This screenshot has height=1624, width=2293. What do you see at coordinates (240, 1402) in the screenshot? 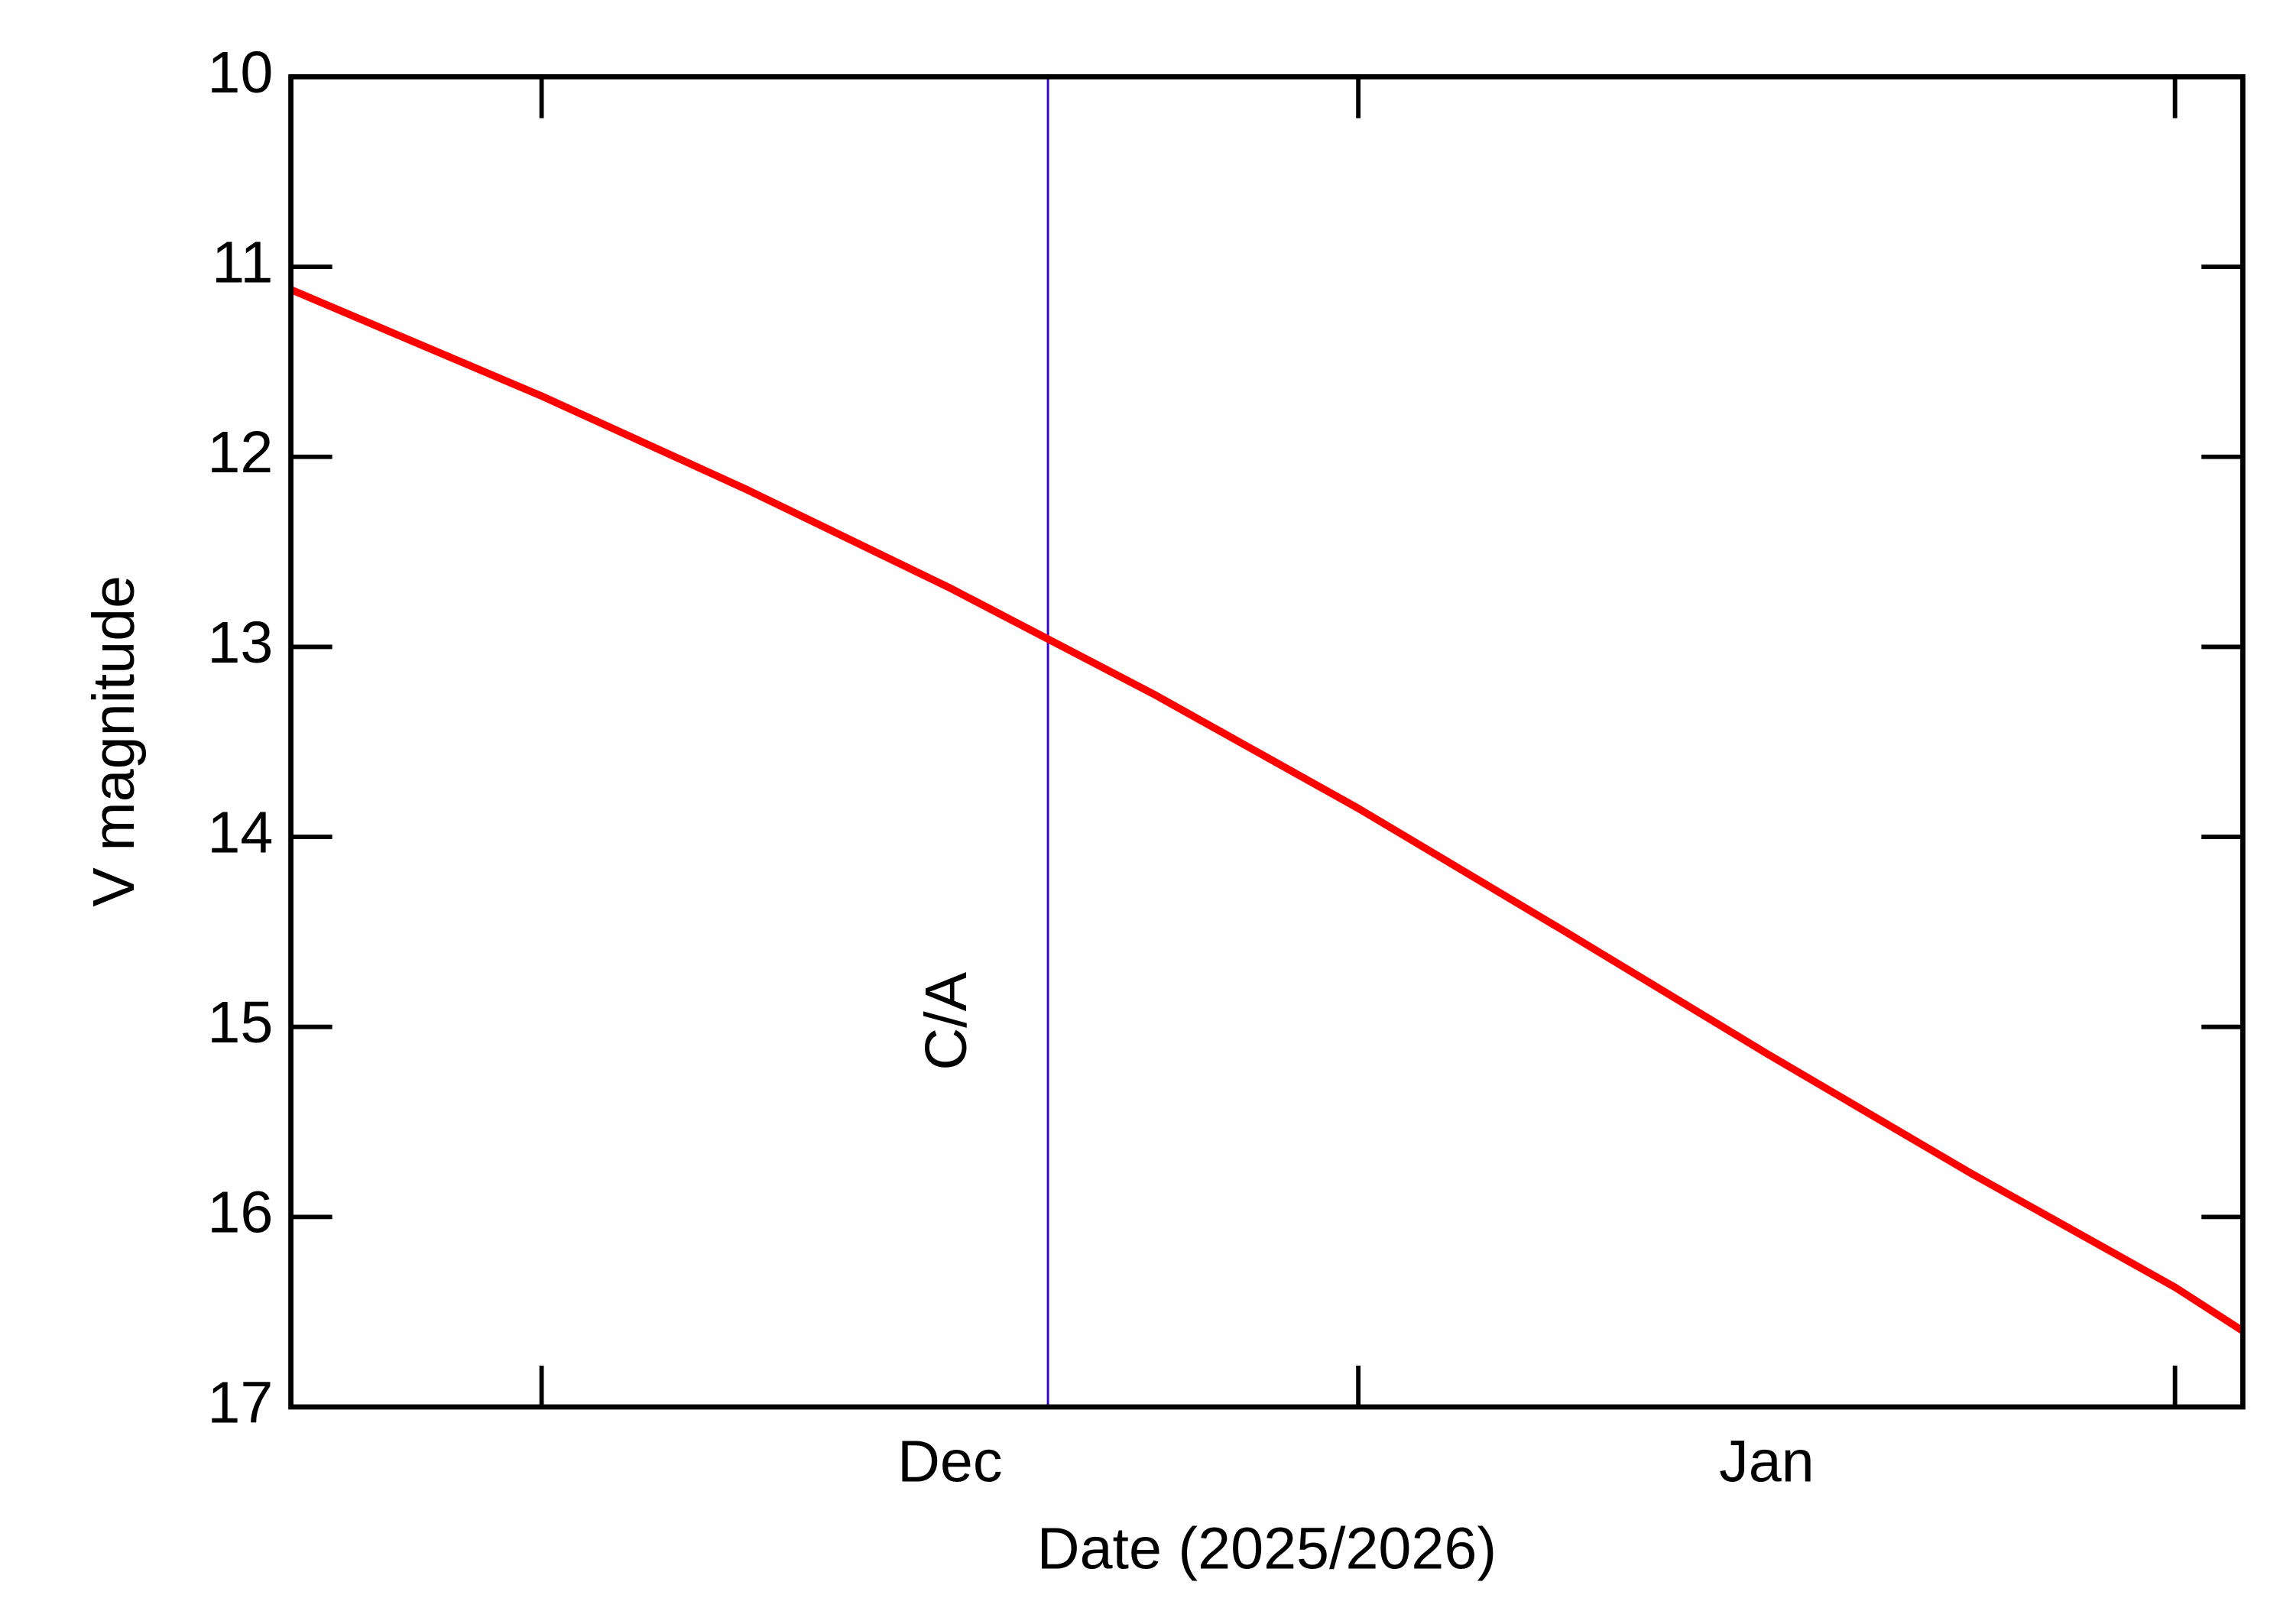
I see `y-tick-label: 17` at bounding box center [240, 1402].